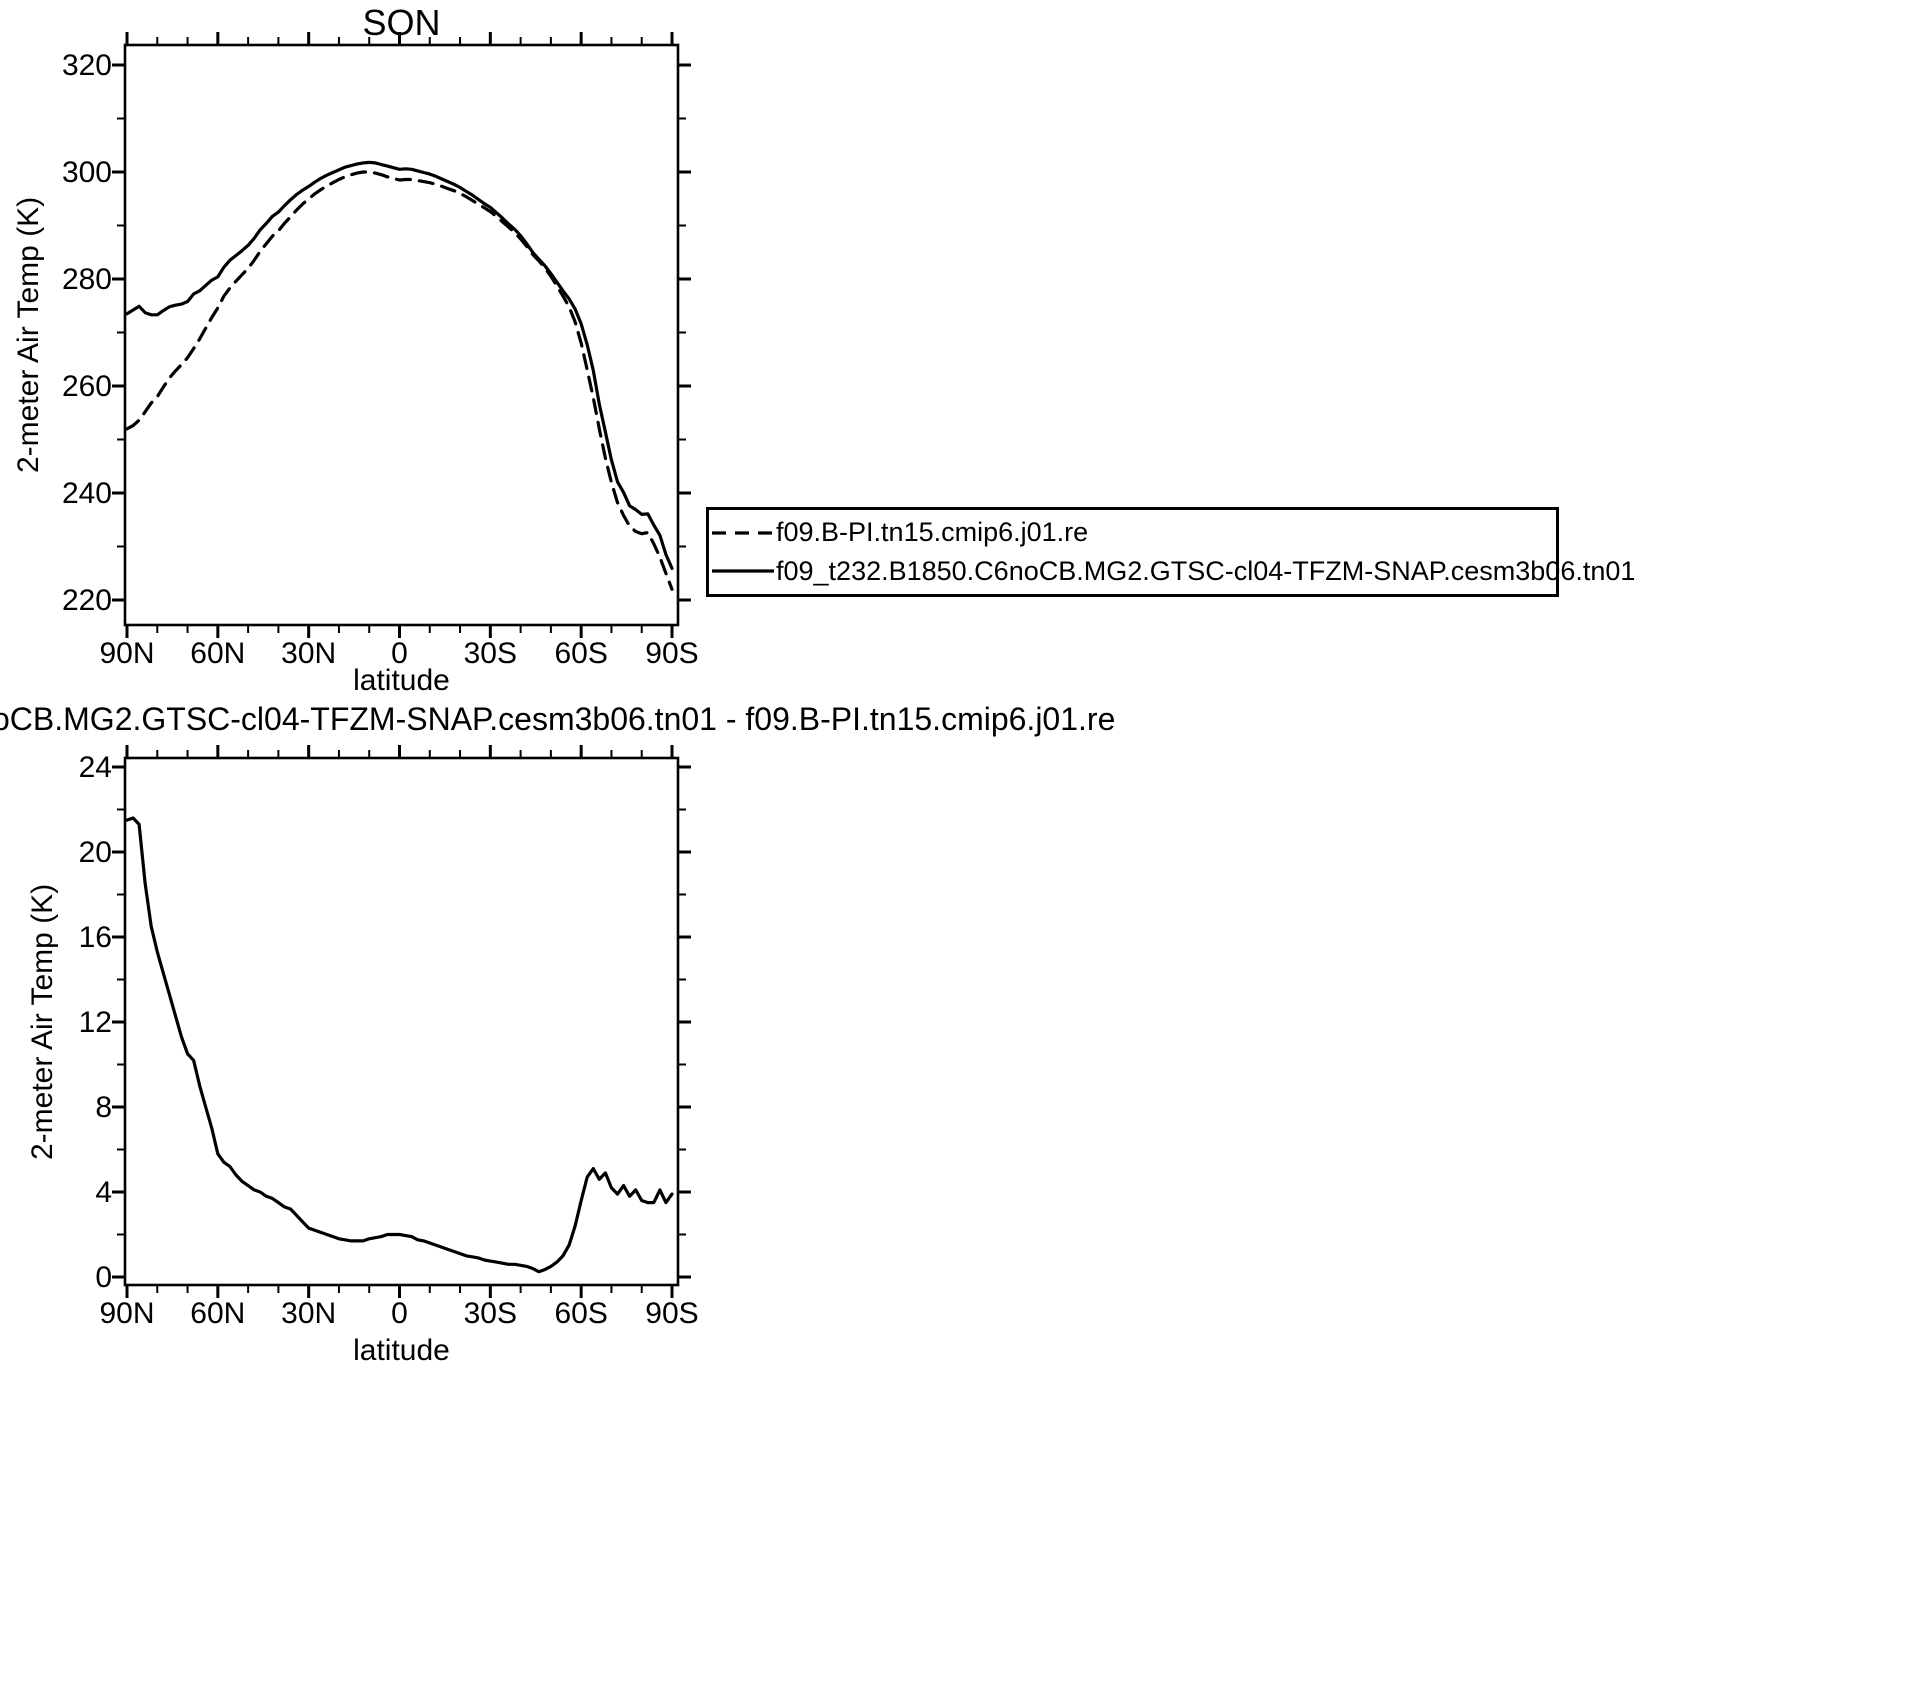  Describe the element at coordinates (87, 279) in the screenshot. I see `y-tick-label: 280` at that location.